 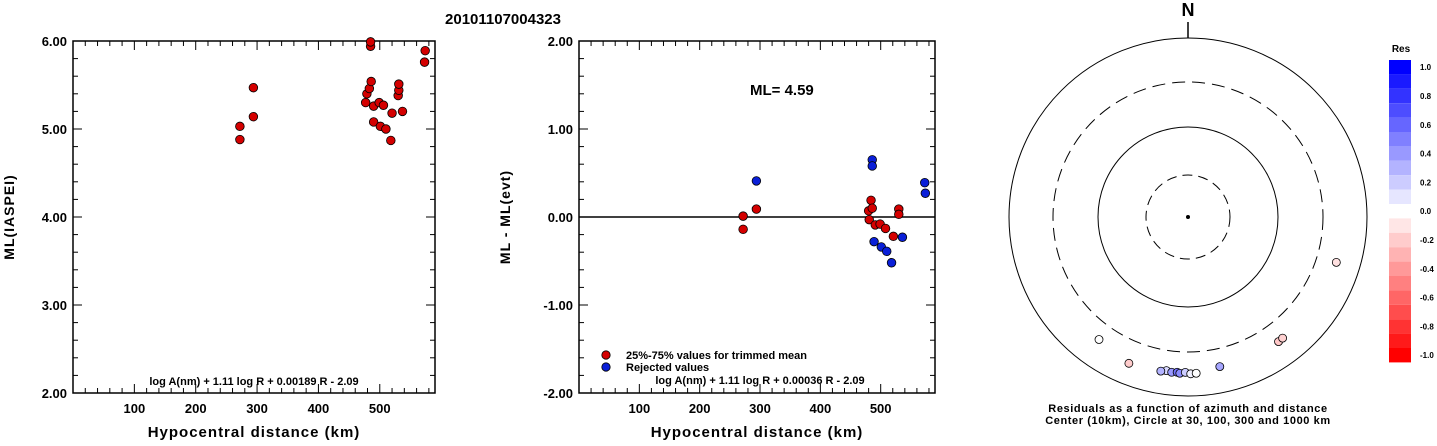 I want to click on legend-marker-trimmed, so click(x=606, y=355).